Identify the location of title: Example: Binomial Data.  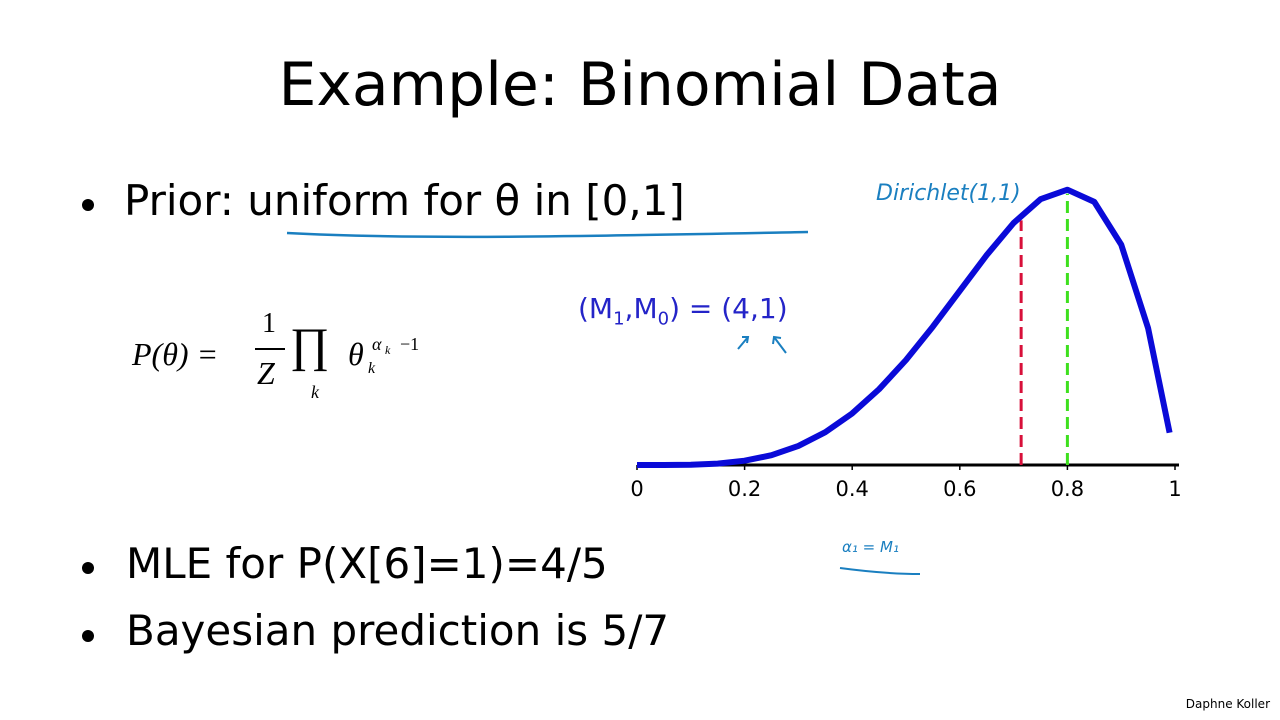
(640, 85).